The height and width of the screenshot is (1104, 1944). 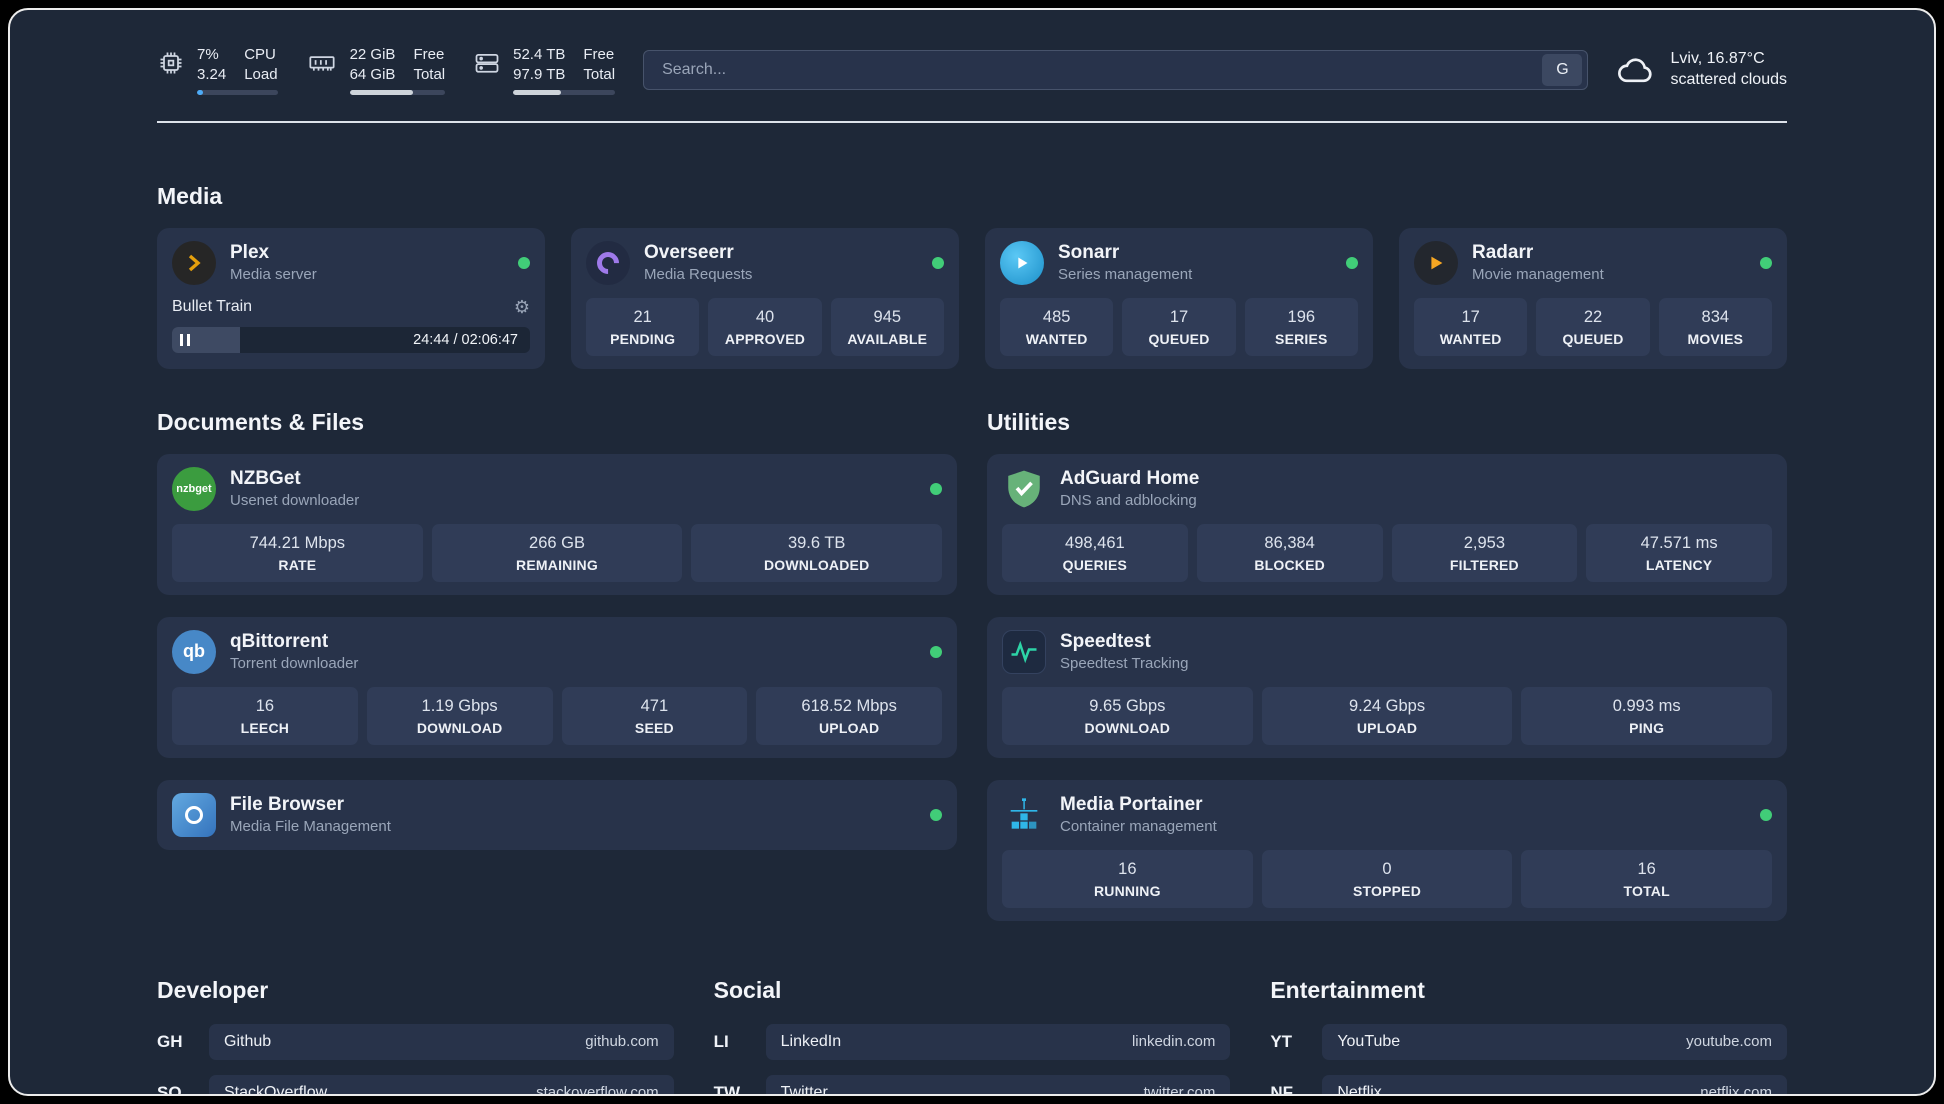 I want to click on bookmark-abbr: LI, so click(x=721, y=1041).